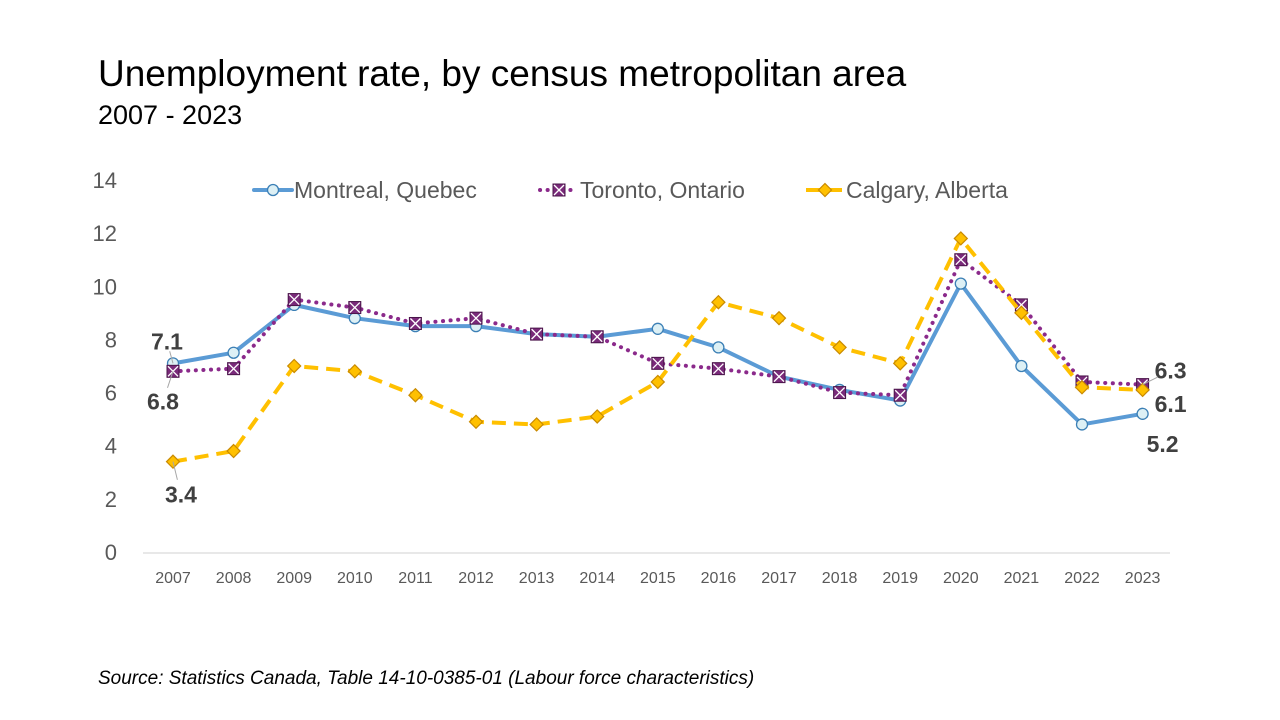  I want to click on x-tick-label: 2010, so click(355, 578).